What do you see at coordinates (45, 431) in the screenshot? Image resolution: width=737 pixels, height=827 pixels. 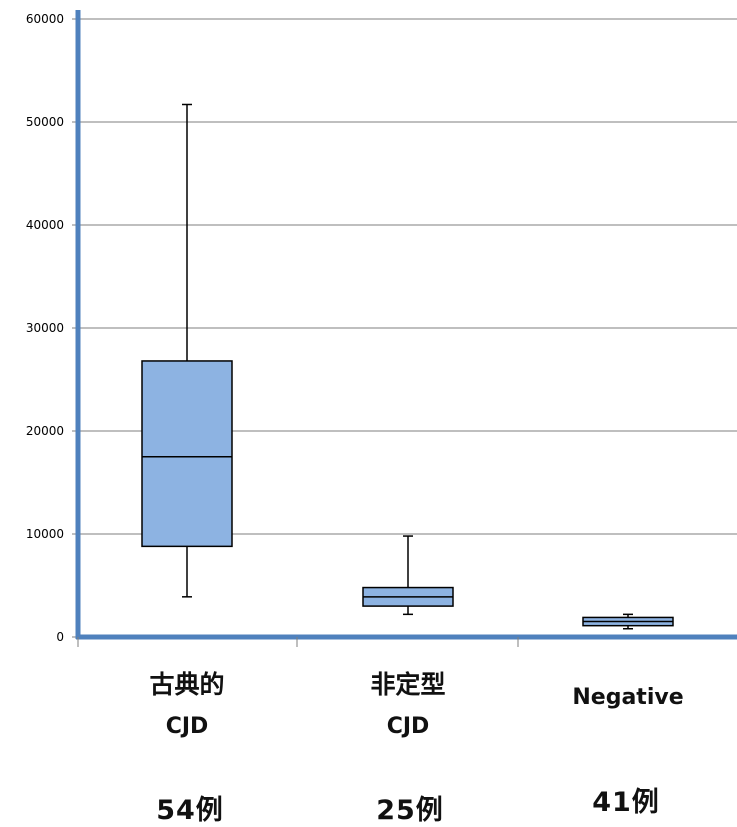 I see `y-tick-label-20000: 20000` at bounding box center [45, 431].